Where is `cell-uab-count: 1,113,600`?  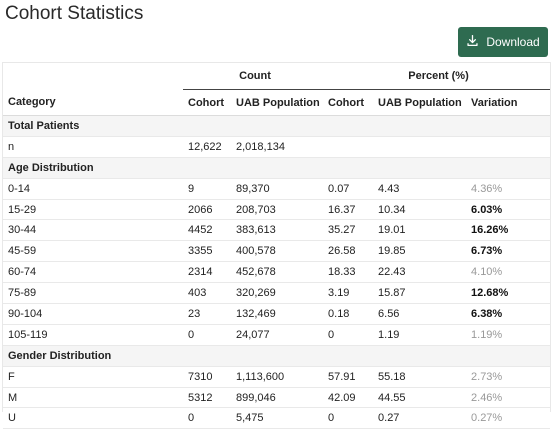 cell-uab-count: 1,113,600 is located at coordinates (277, 377).